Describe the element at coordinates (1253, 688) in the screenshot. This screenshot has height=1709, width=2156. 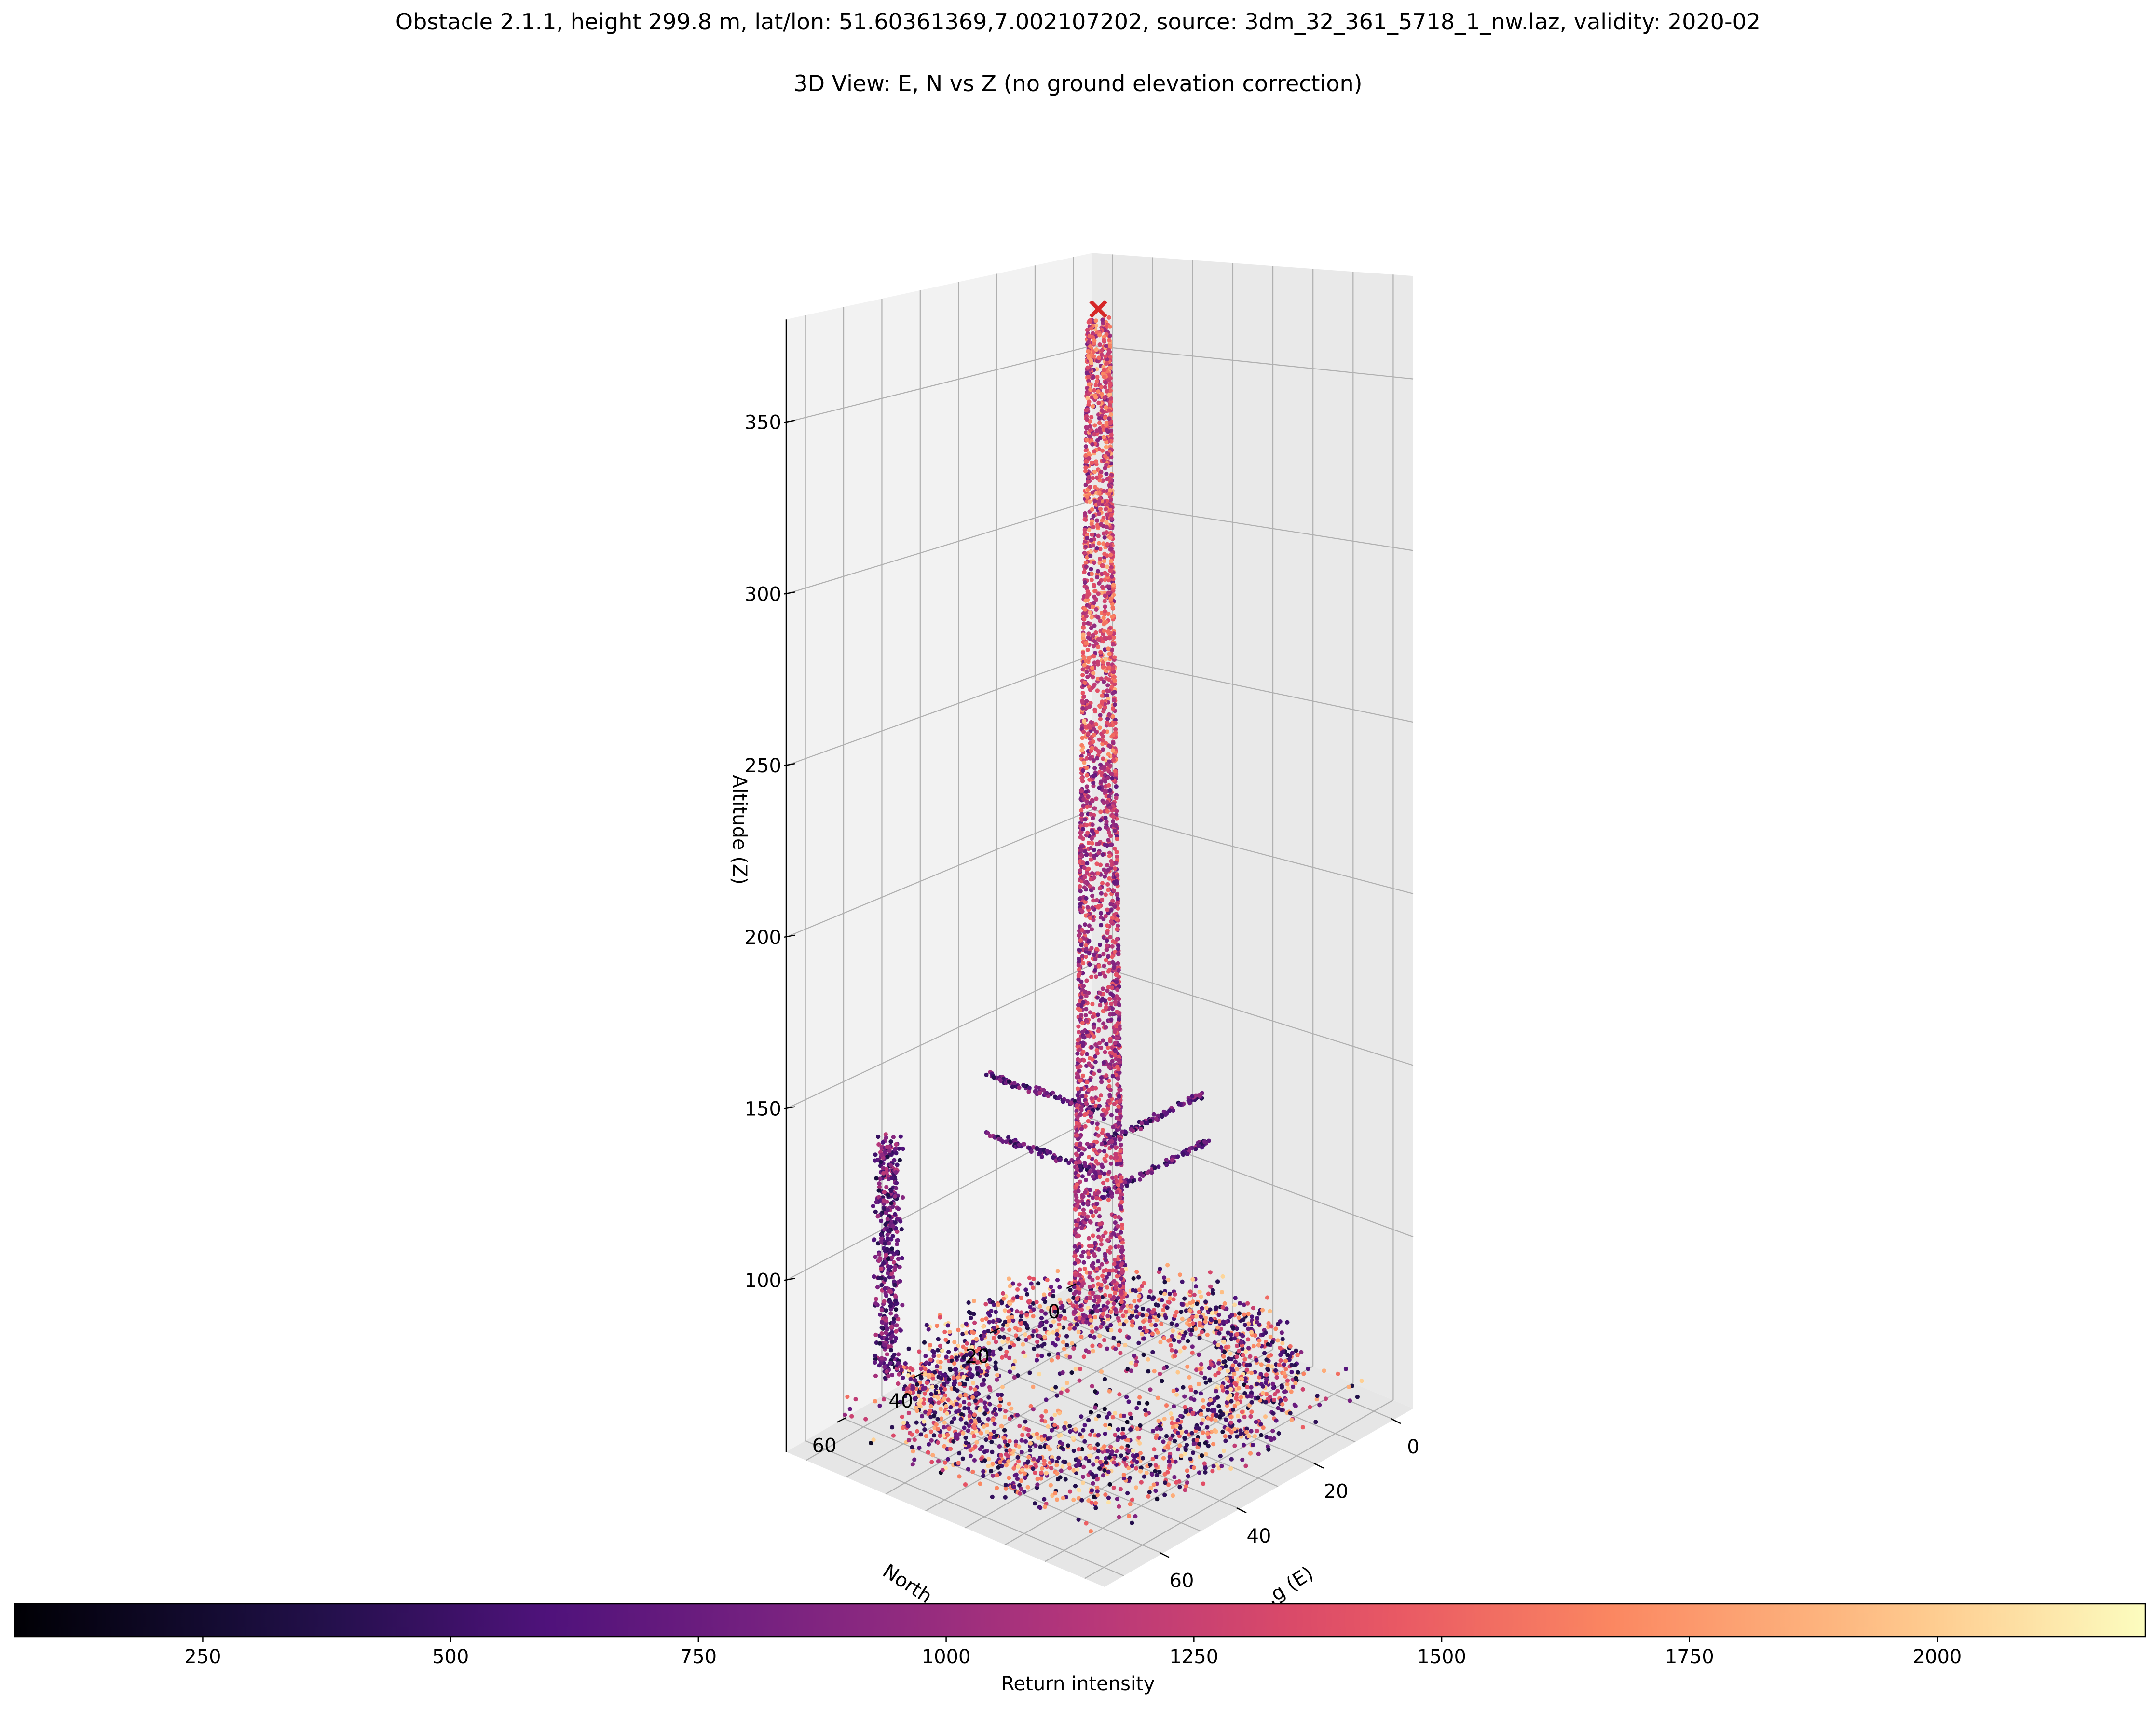
I see `grid-line-z` at that location.